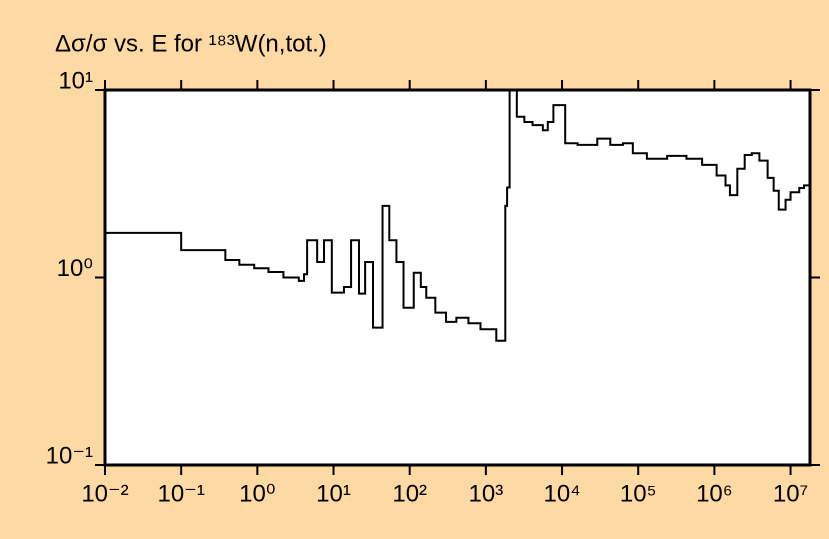  What do you see at coordinates (191, 43) in the screenshot?
I see `chart-title: Δσ/σ vs. E for ¹⁸³W(n,tot.)` at bounding box center [191, 43].